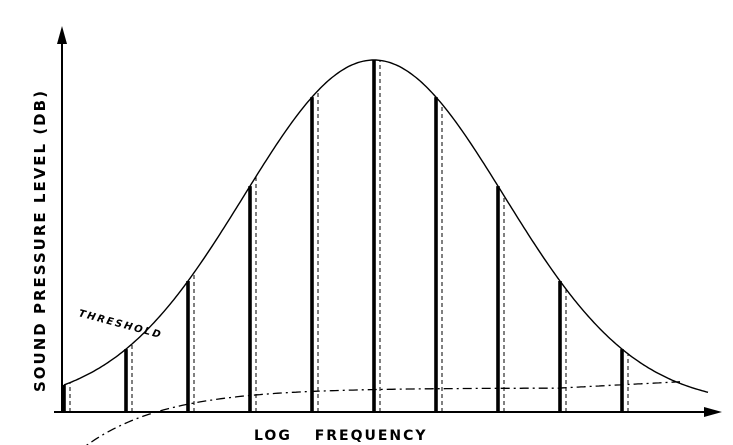 This screenshot has height=445, width=733. Describe the element at coordinates (383, 413) in the screenshot. I see `threshold-curve` at that location.